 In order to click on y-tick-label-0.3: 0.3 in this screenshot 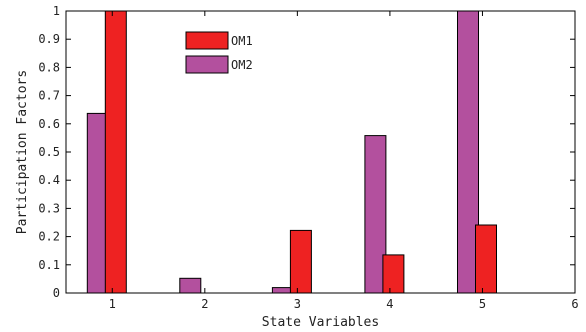, I will do `click(49, 208)`.